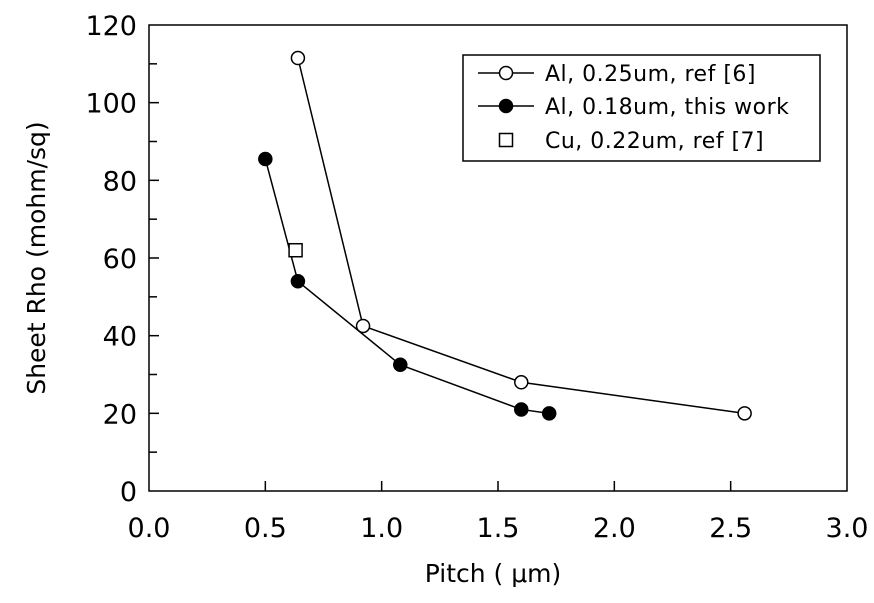 This screenshot has height=603, width=874. I want to click on x-axis: 0.0 0.5 1.0 1.5 2.0 2.5 3.0, so click(498, 512).